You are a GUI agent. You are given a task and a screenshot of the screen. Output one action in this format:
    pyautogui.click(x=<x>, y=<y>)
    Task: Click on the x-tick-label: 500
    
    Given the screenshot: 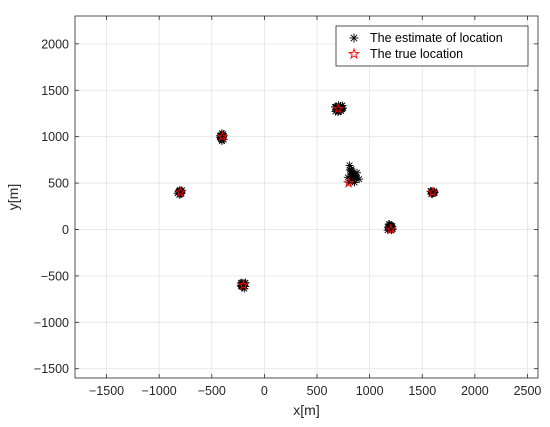 What is the action you would take?
    pyautogui.click(x=317, y=391)
    